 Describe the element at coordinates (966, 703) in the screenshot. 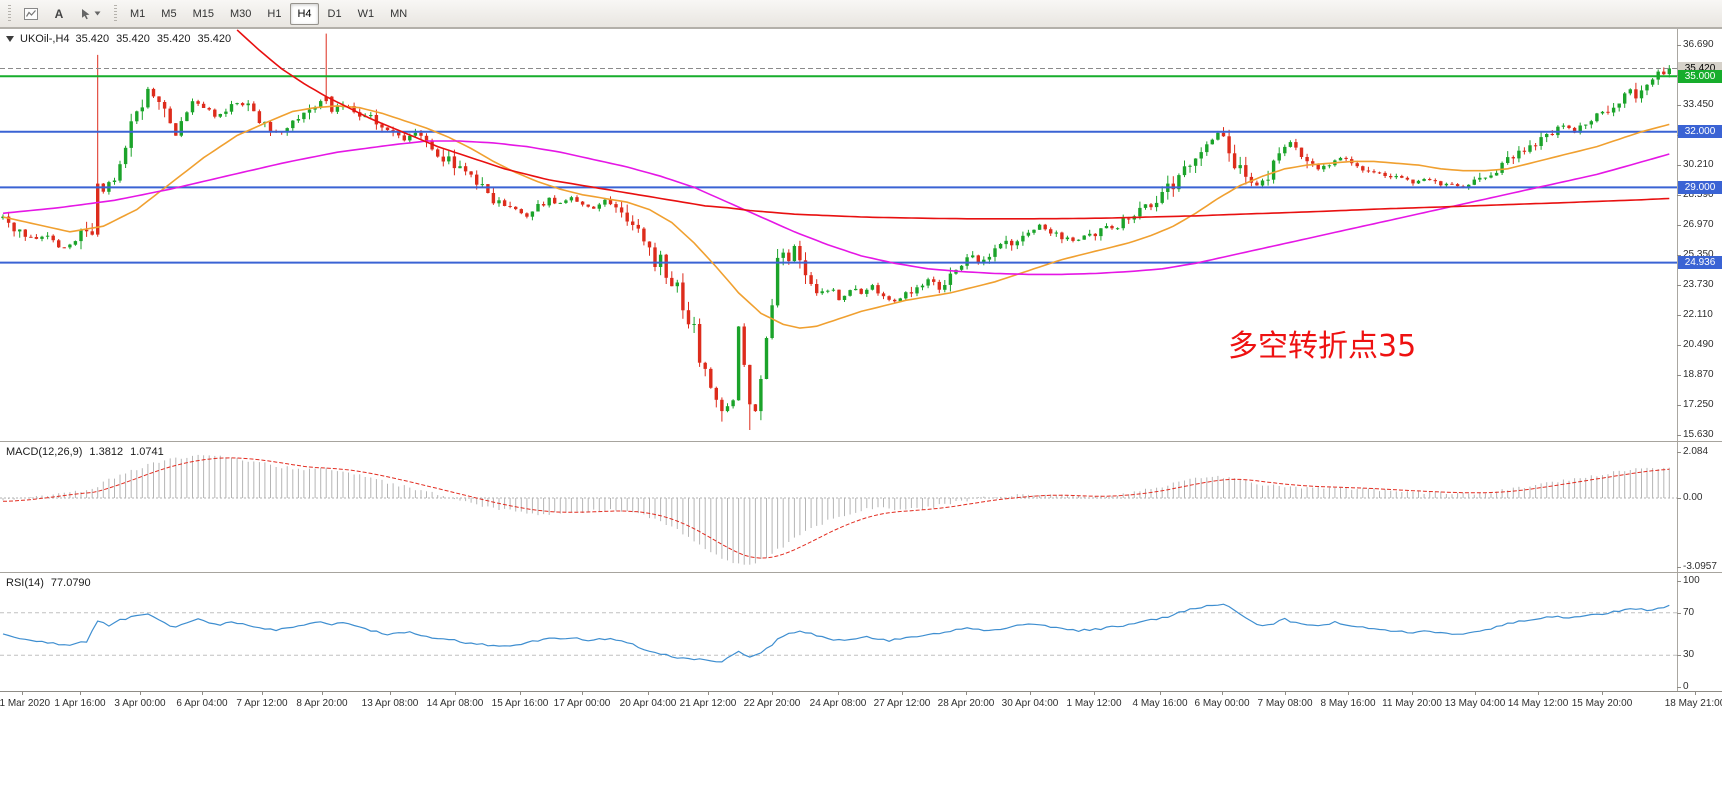

I see `time-label: 28 Apr 20:00` at that location.